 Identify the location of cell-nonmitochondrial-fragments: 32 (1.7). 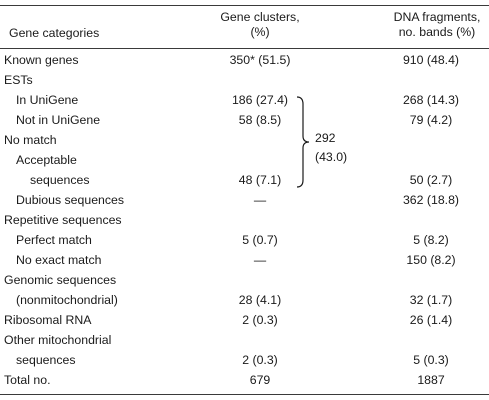
(431, 300).